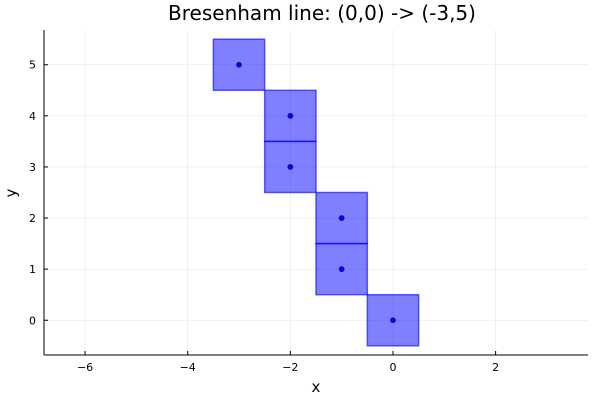 The width and height of the screenshot is (600, 400). What do you see at coordinates (11, 192) in the screenshot?
I see `y-axis-label: y` at bounding box center [11, 192].